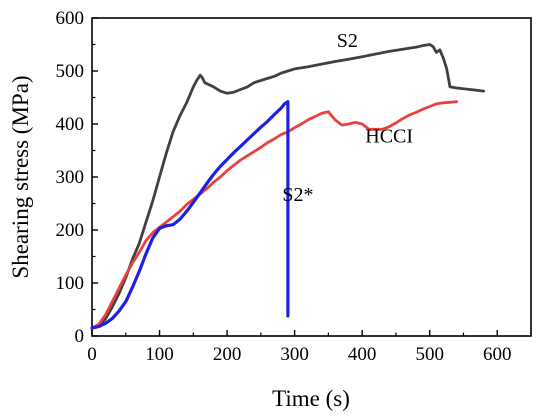 This screenshot has height=419, width=550. I want to click on y-tick-label: 400, so click(70, 124).